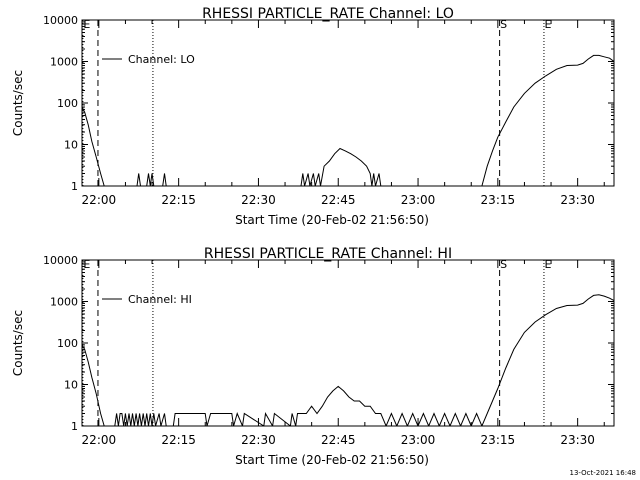  Describe the element at coordinates (161, 59) in the screenshot. I see `legend-entry: Channel: LO` at that location.